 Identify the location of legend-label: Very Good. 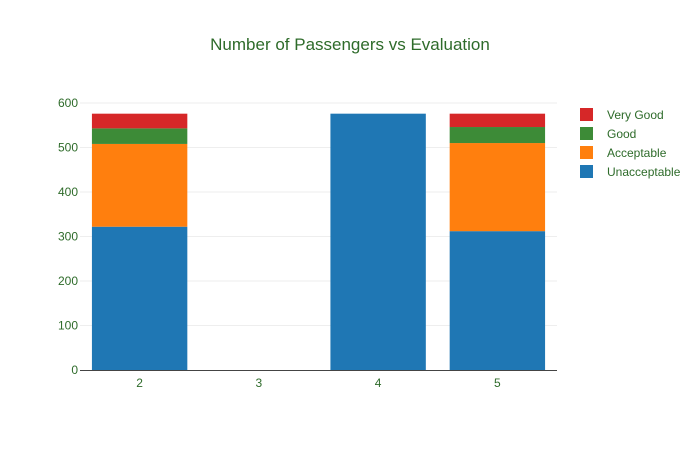
(635, 115).